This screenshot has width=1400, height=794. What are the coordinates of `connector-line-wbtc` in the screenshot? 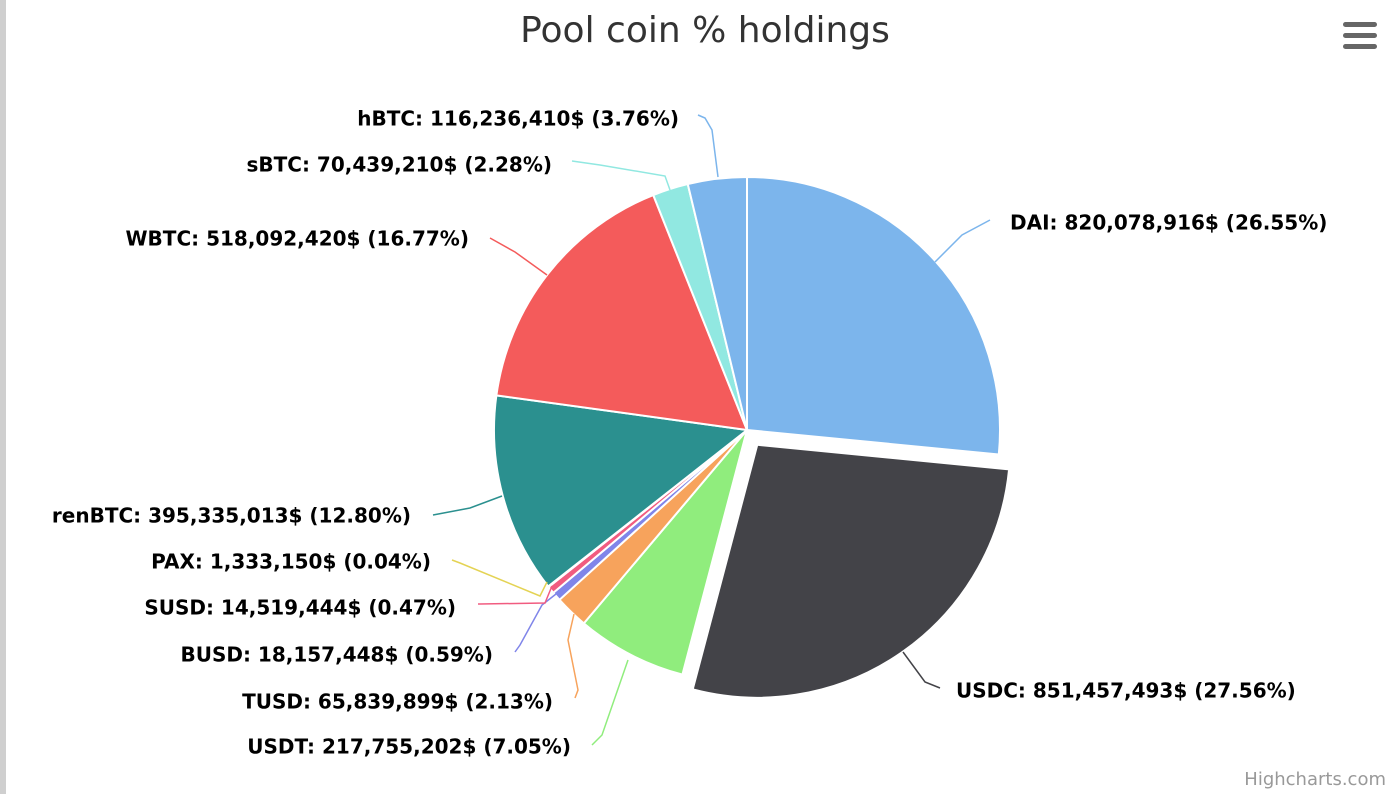 It's located at (518, 256).